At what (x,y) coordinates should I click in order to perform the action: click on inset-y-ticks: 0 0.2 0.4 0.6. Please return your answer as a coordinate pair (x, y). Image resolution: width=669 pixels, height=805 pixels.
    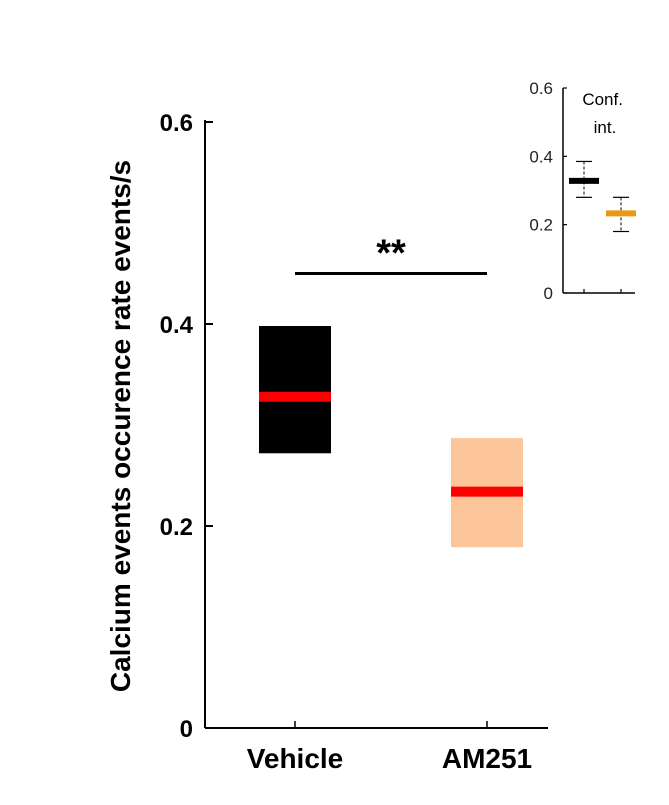
    Looking at the image, I should click on (548, 191).